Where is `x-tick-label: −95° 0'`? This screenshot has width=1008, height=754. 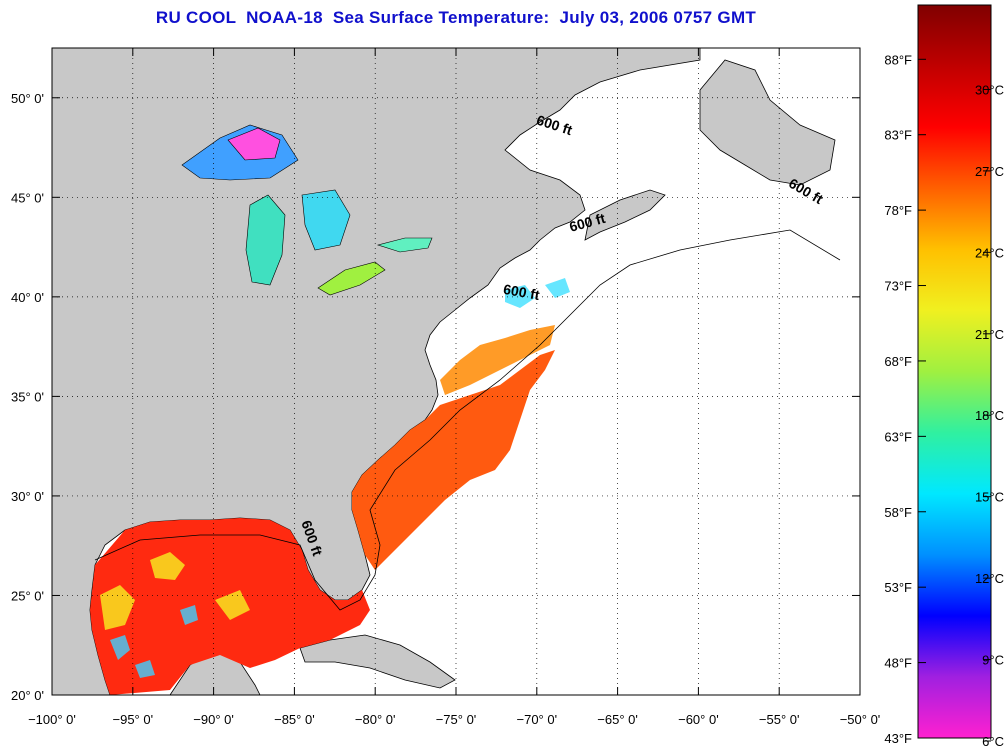 x-tick-label: −95° 0' is located at coordinates (133, 719).